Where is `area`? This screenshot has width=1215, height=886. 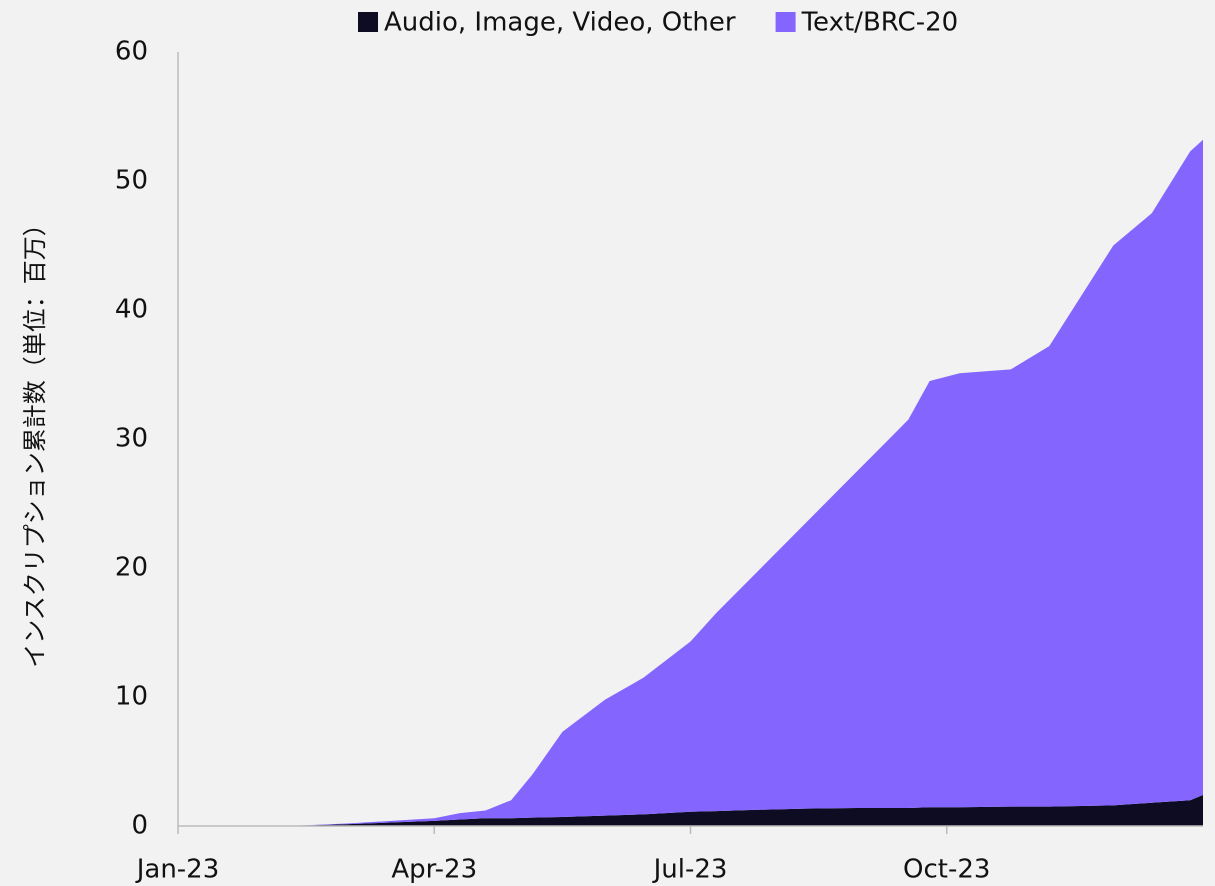
area is located at coordinates (690, 810).